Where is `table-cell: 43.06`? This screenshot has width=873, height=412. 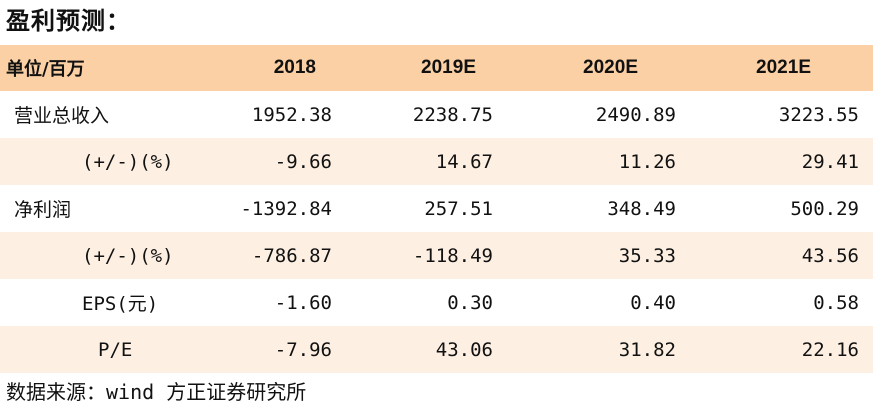 table-cell: 43.06 is located at coordinates (464, 349).